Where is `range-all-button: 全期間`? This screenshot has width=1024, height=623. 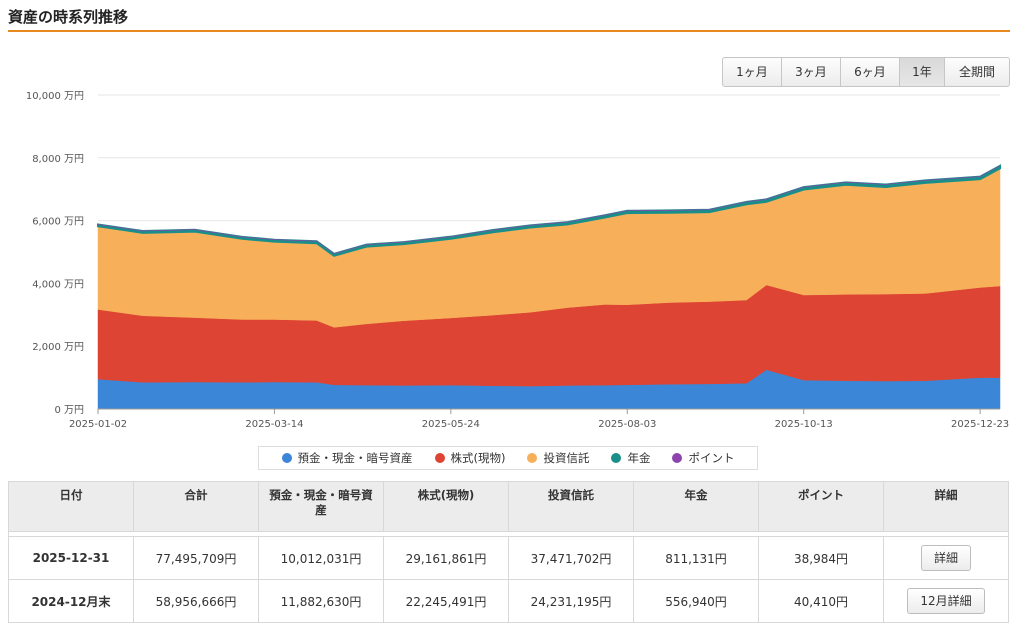
range-all-button: 全期間 is located at coordinates (976, 72).